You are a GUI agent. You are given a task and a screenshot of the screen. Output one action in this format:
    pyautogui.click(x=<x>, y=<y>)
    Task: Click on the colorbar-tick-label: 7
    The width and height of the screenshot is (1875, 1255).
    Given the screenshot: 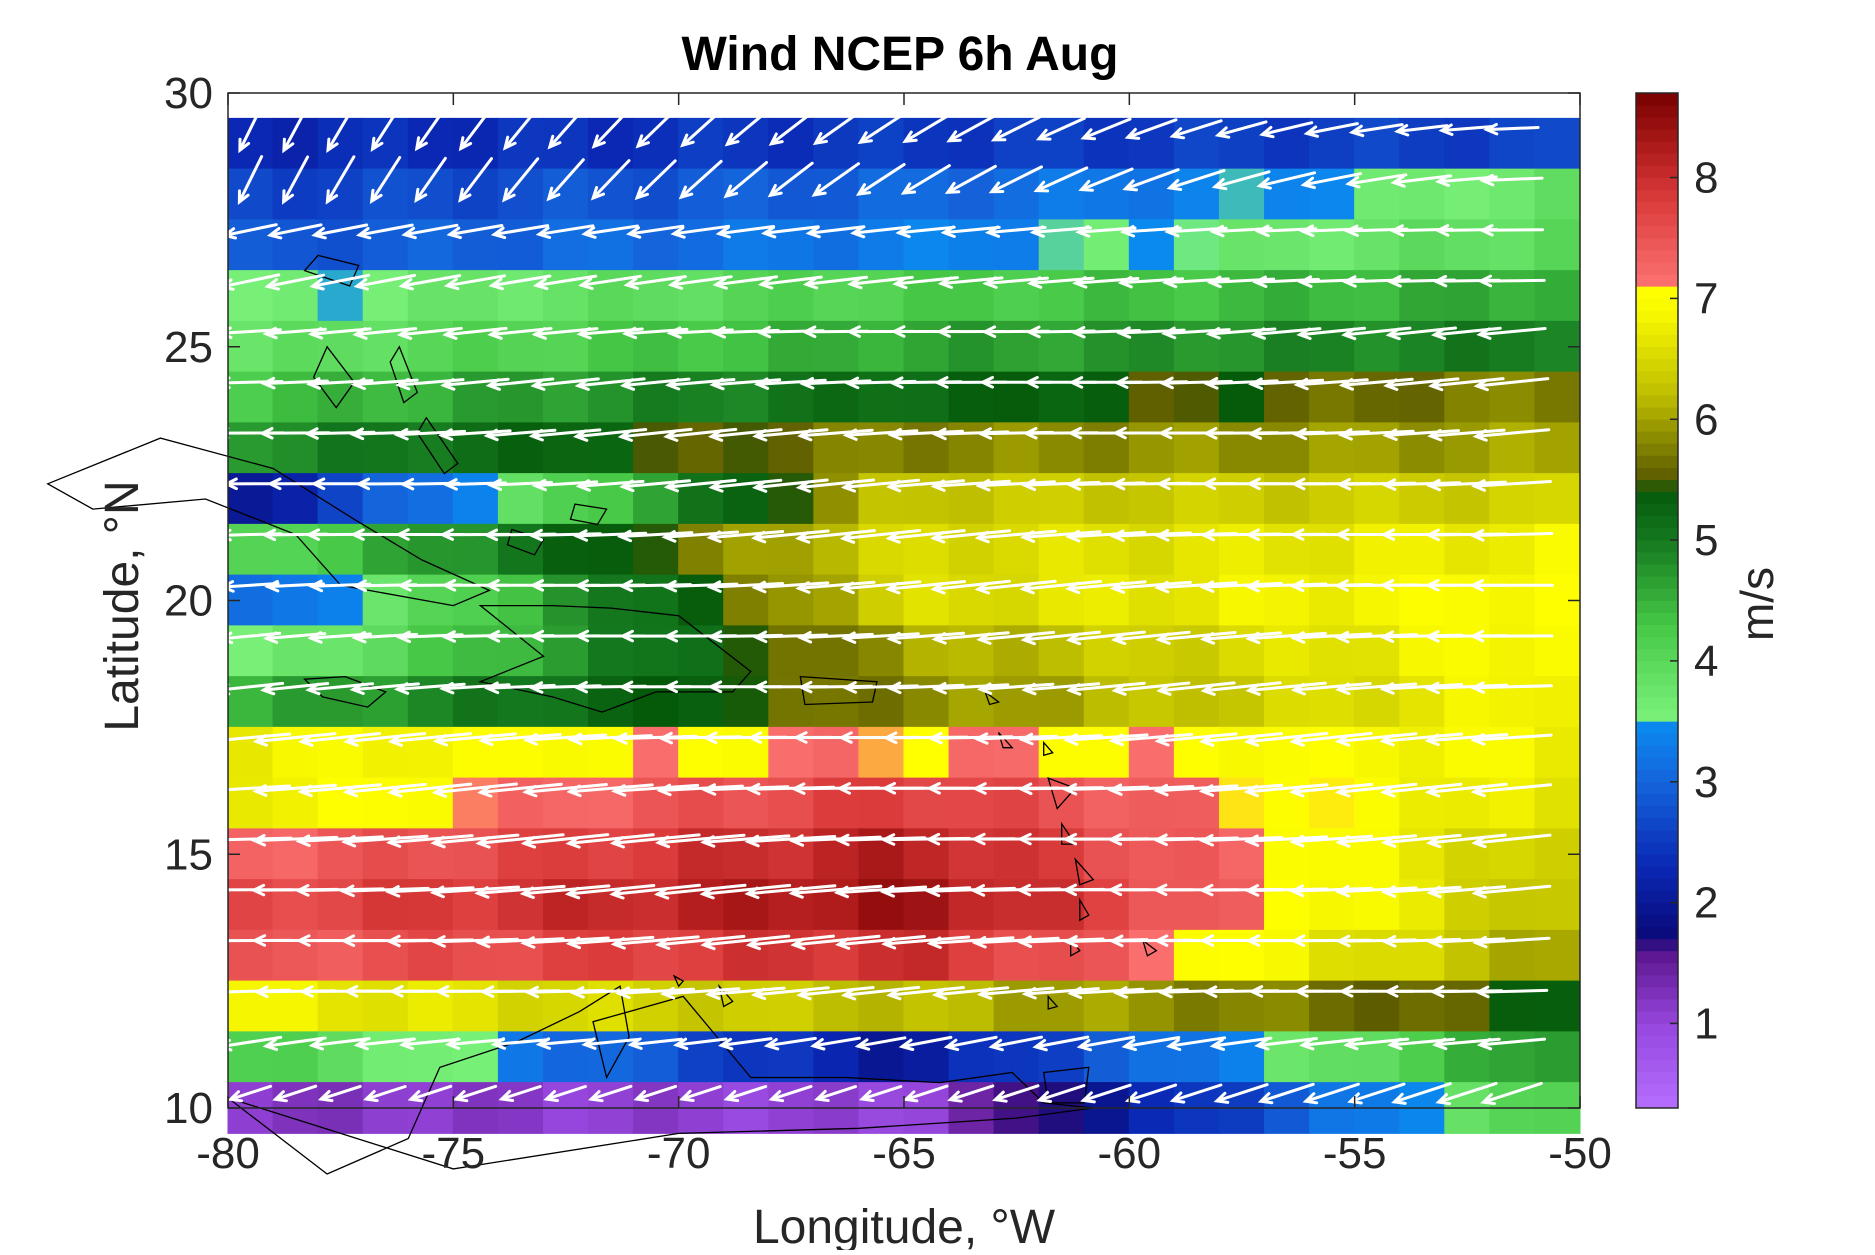 What is the action you would take?
    pyautogui.click(x=1706, y=298)
    